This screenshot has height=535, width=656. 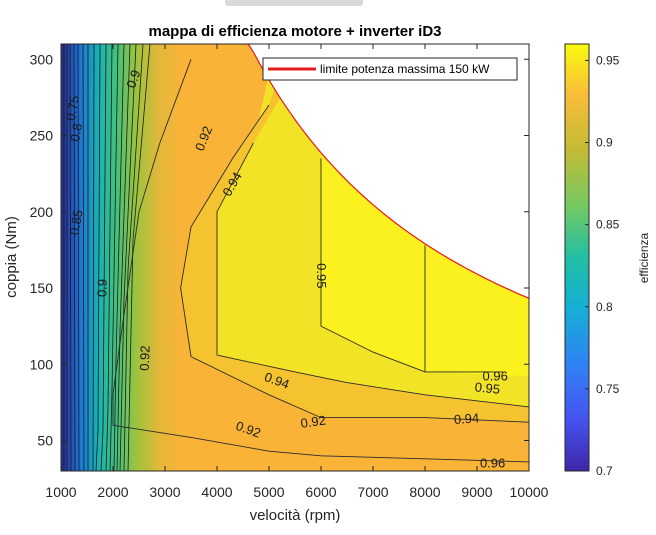 I want to click on colorbar-tick-label: 0.8, so click(x=604, y=307).